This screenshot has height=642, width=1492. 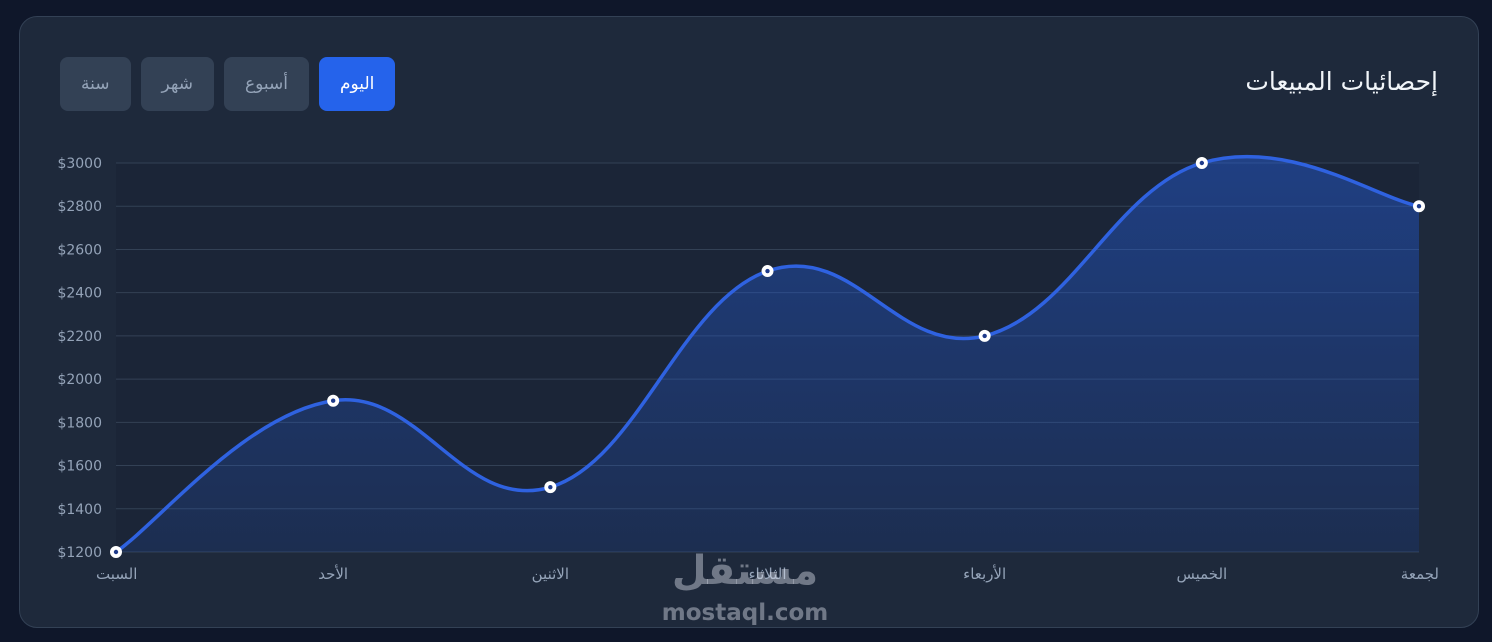 What do you see at coordinates (1420, 574) in the screenshot?
I see `x-tick-label: لجمعة` at bounding box center [1420, 574].